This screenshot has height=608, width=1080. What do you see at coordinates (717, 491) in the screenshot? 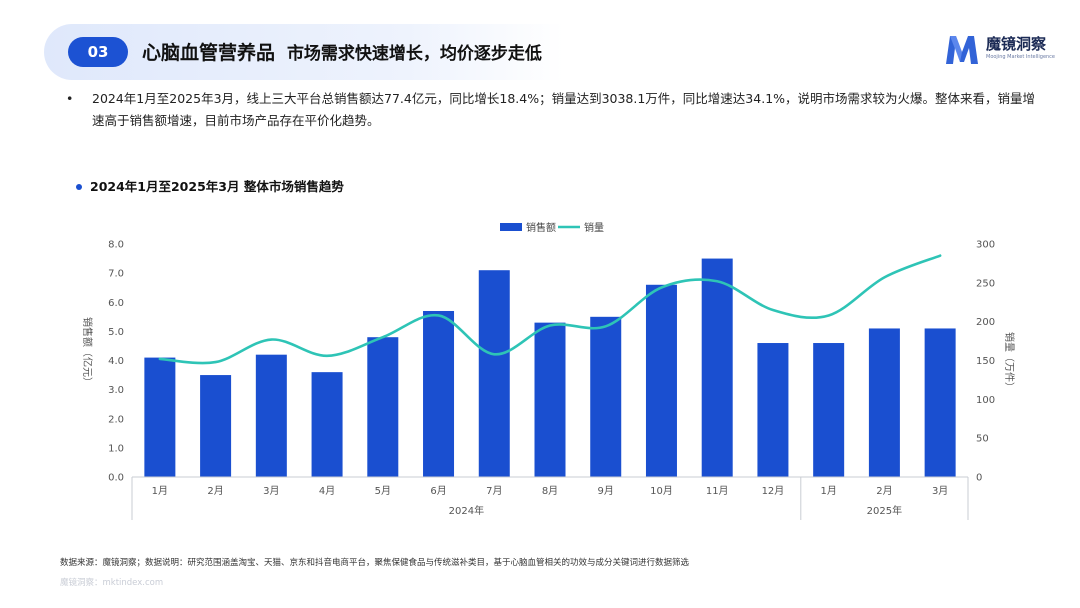
I see `x-tick-label: 11月` at bounding box center [717, 491].